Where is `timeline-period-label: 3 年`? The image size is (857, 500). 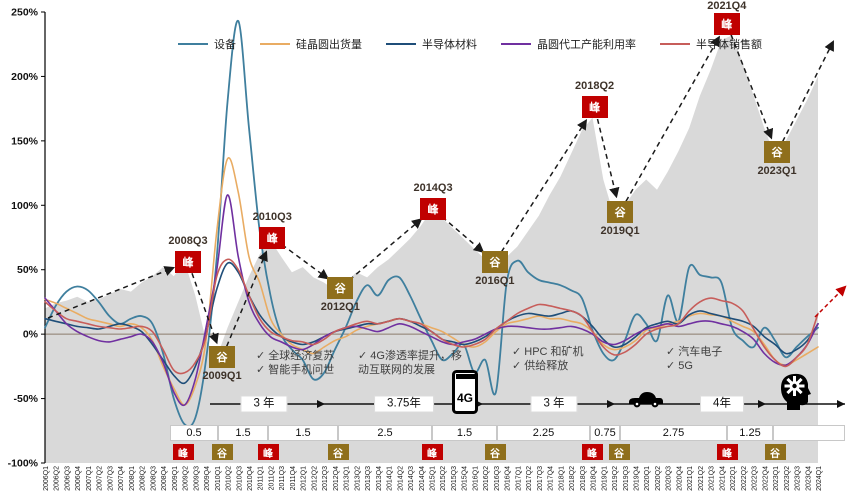
timeline-period-label: 3 年 is located at coordinates (554, 404).